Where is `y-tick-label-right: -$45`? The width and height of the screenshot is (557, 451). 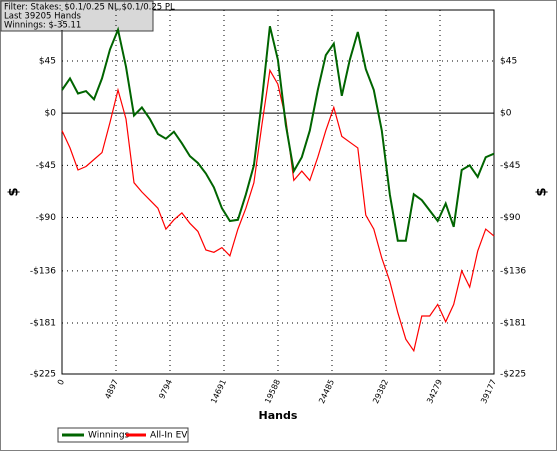 y-tick-label-right: -$45 is located at coordinates (510, 166).